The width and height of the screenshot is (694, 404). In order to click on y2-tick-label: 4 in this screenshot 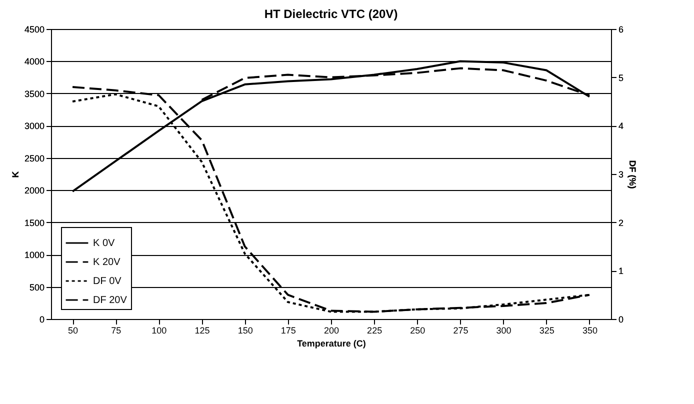, I will do `click(621, 126)`.